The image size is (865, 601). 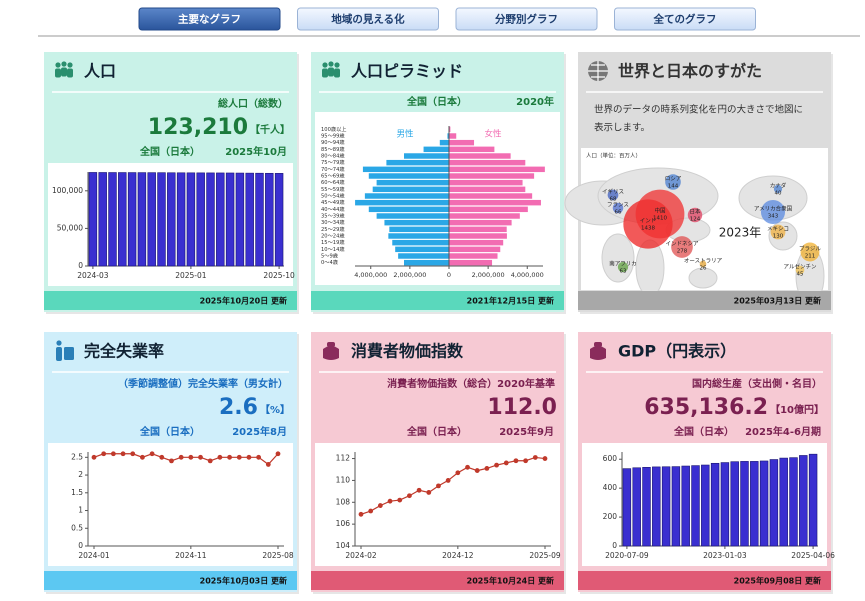 I want to click on y-tick-label: 2, so click(x=80, y=474).